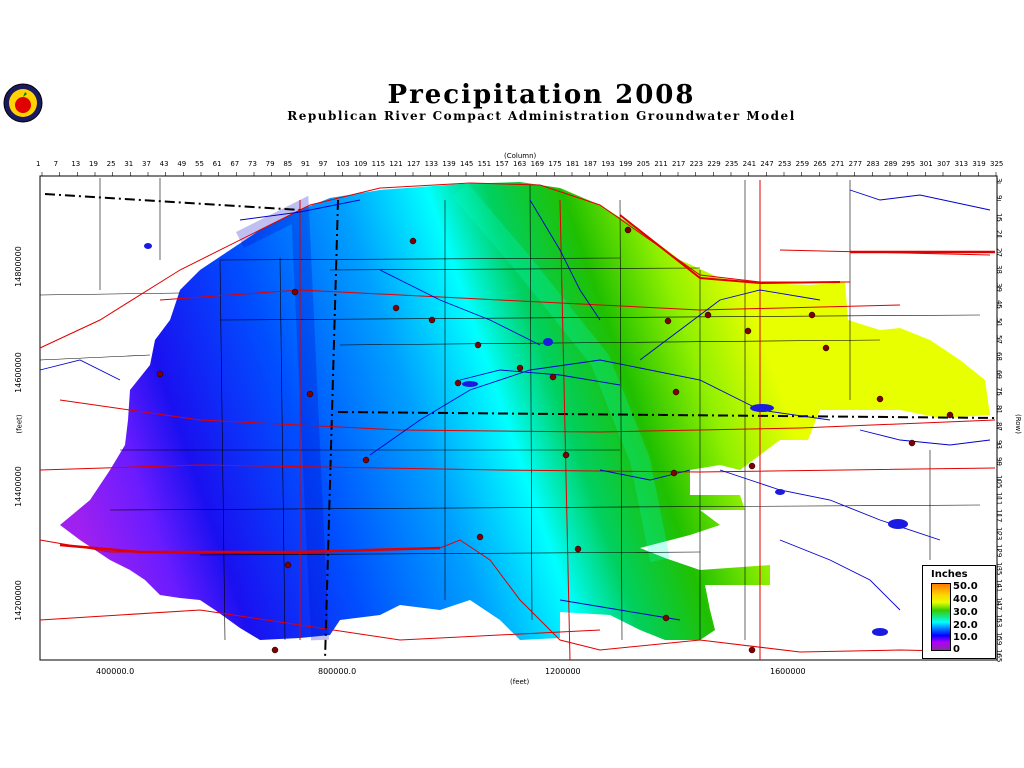  I want to click on logo-seal, so click(23, 103).